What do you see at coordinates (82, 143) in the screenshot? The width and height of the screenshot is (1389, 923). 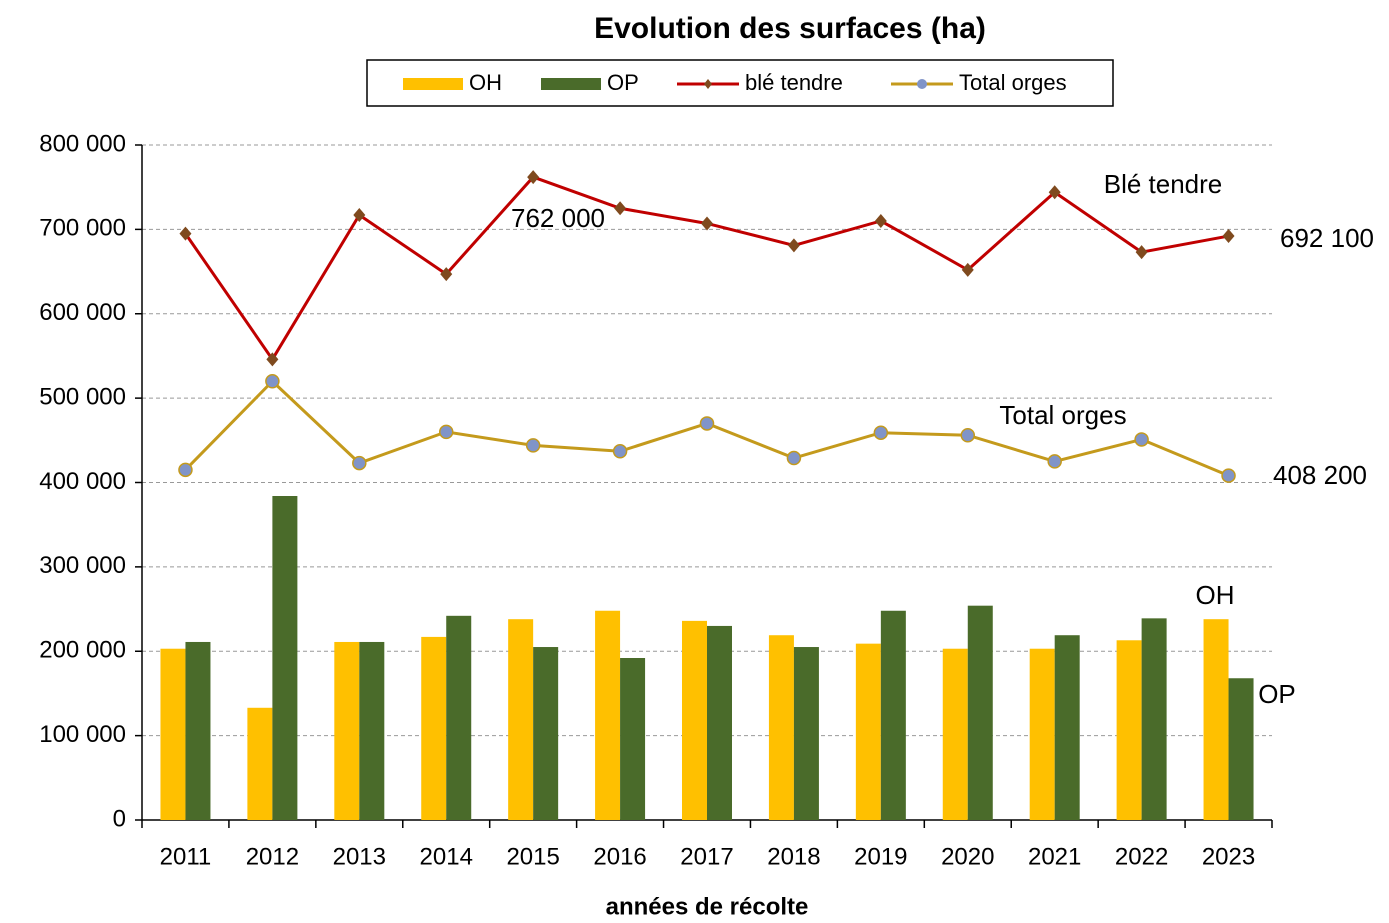 I see `y-tick-label: 800 000` at bounding box center [82, 143].